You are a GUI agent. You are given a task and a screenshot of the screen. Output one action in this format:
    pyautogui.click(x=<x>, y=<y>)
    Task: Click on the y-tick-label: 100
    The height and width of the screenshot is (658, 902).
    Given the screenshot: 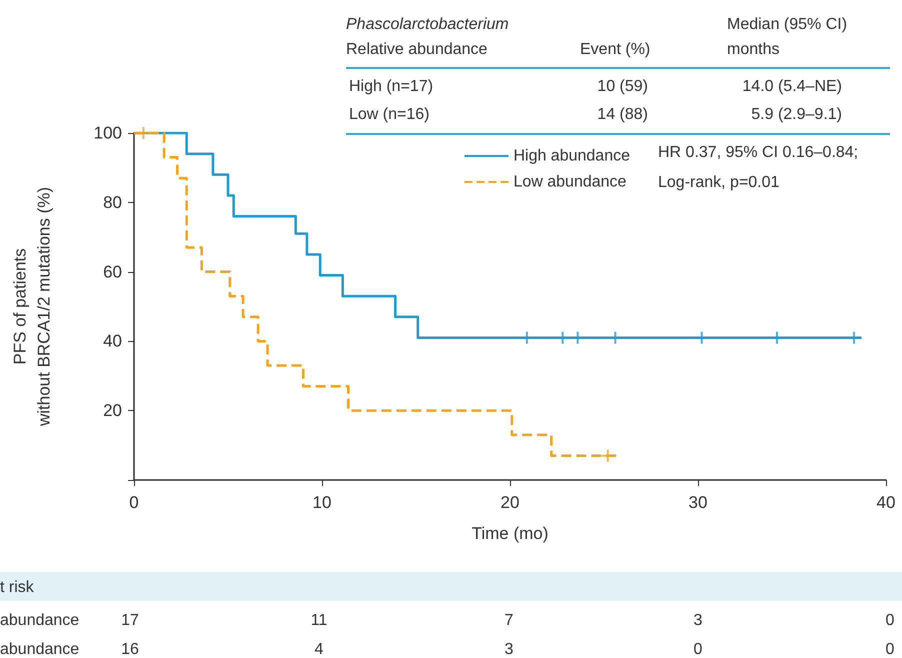 What is the action you would take?
    pyautogui.click(x=108, y=133)
    